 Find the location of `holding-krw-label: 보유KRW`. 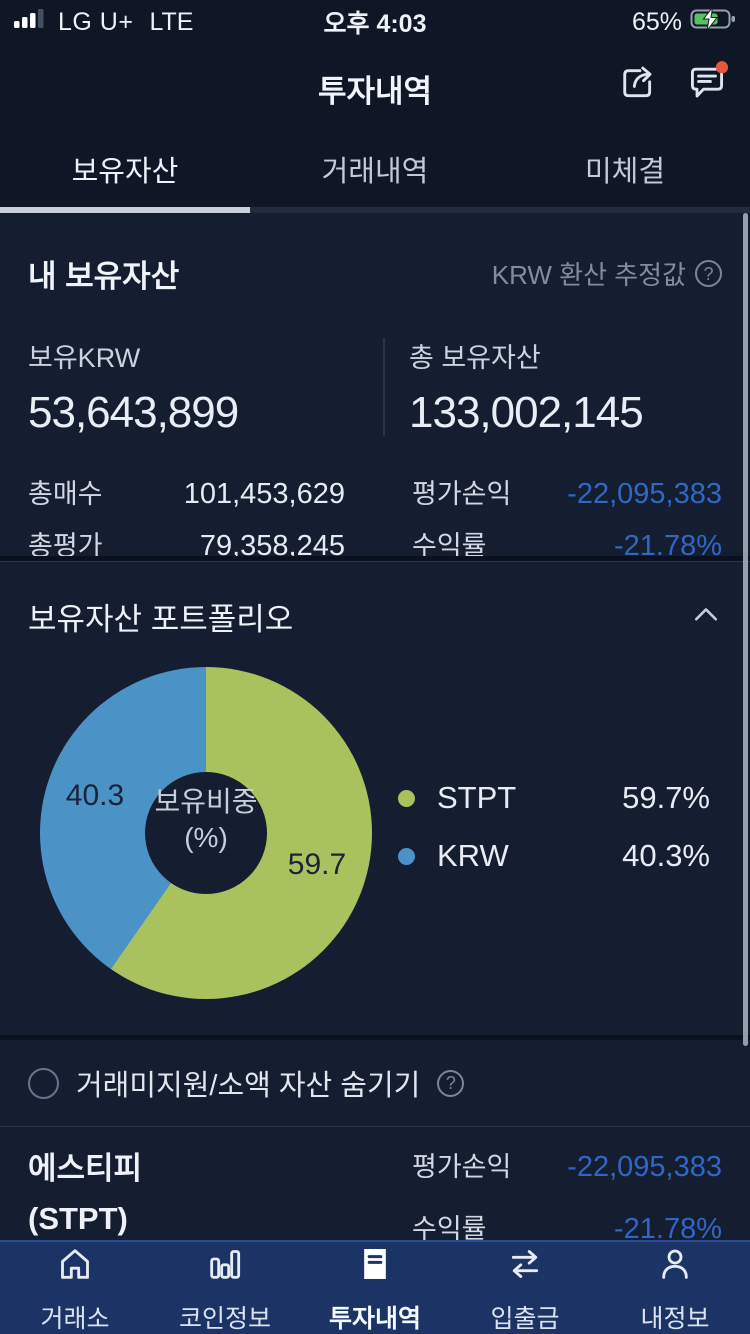

holding-krw-label: 보유KRW is located at coordinates (84, 358).